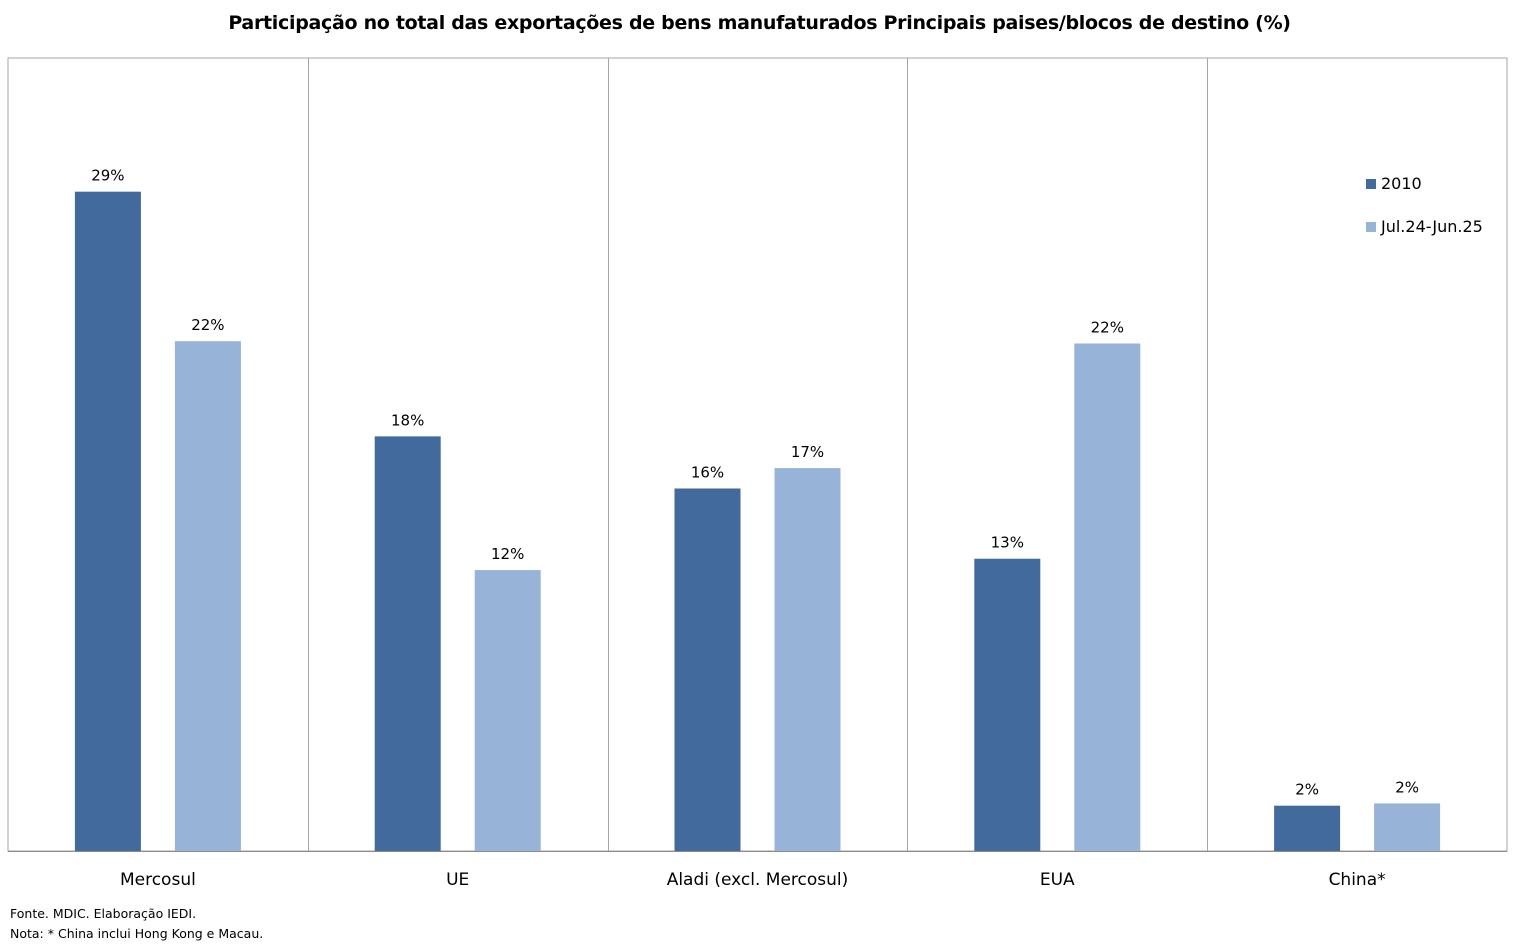 The height and width of the screenshot is (948, 1519). What do you see at coordinates (137, 933) in the screenshot?
I see `footnote: Nota: * China inclui Hong Kong e Macau.` at bounding box center [137, 933].